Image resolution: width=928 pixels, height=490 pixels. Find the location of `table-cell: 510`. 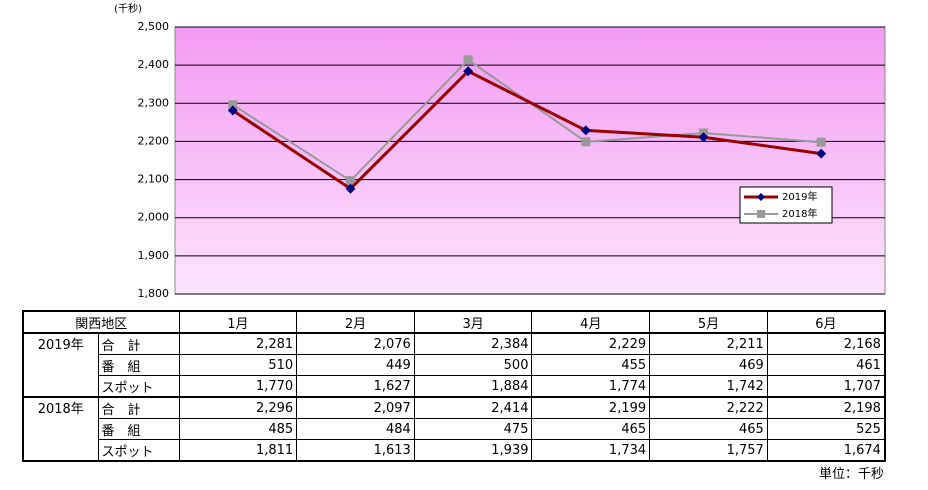

table-cell: 510 is located at coordinates (238, 365).